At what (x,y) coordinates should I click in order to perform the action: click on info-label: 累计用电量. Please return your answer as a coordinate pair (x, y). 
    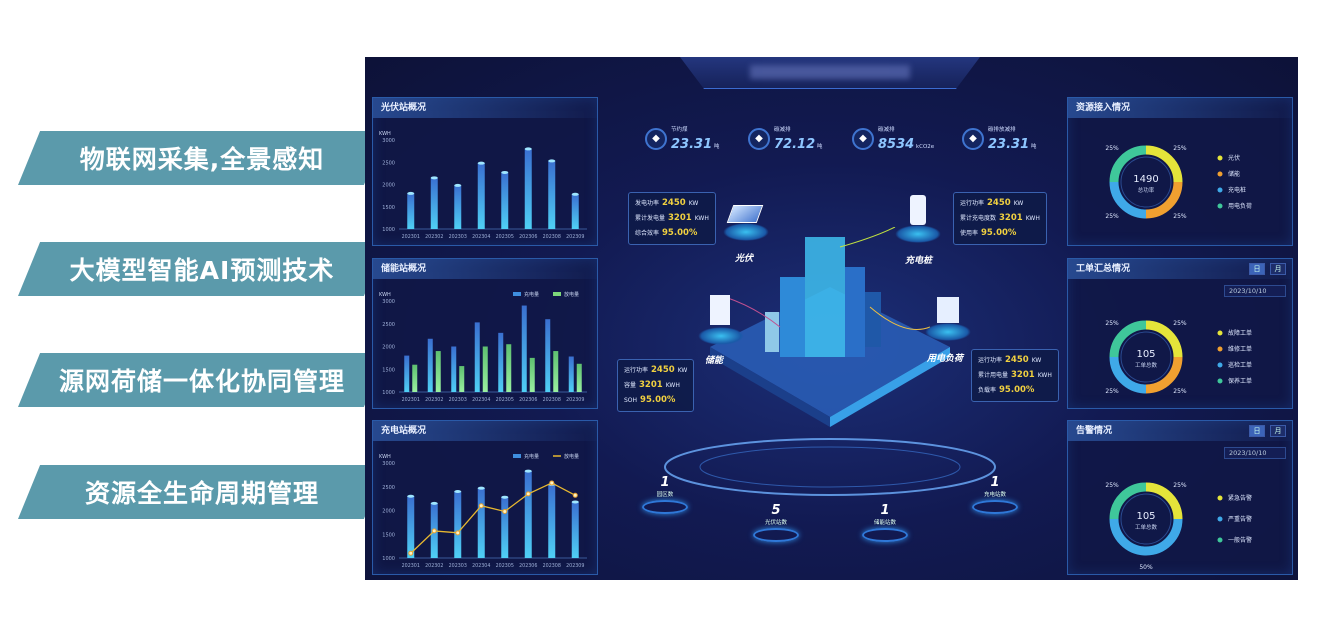
    Looking at the image, I should click on (993, 375).